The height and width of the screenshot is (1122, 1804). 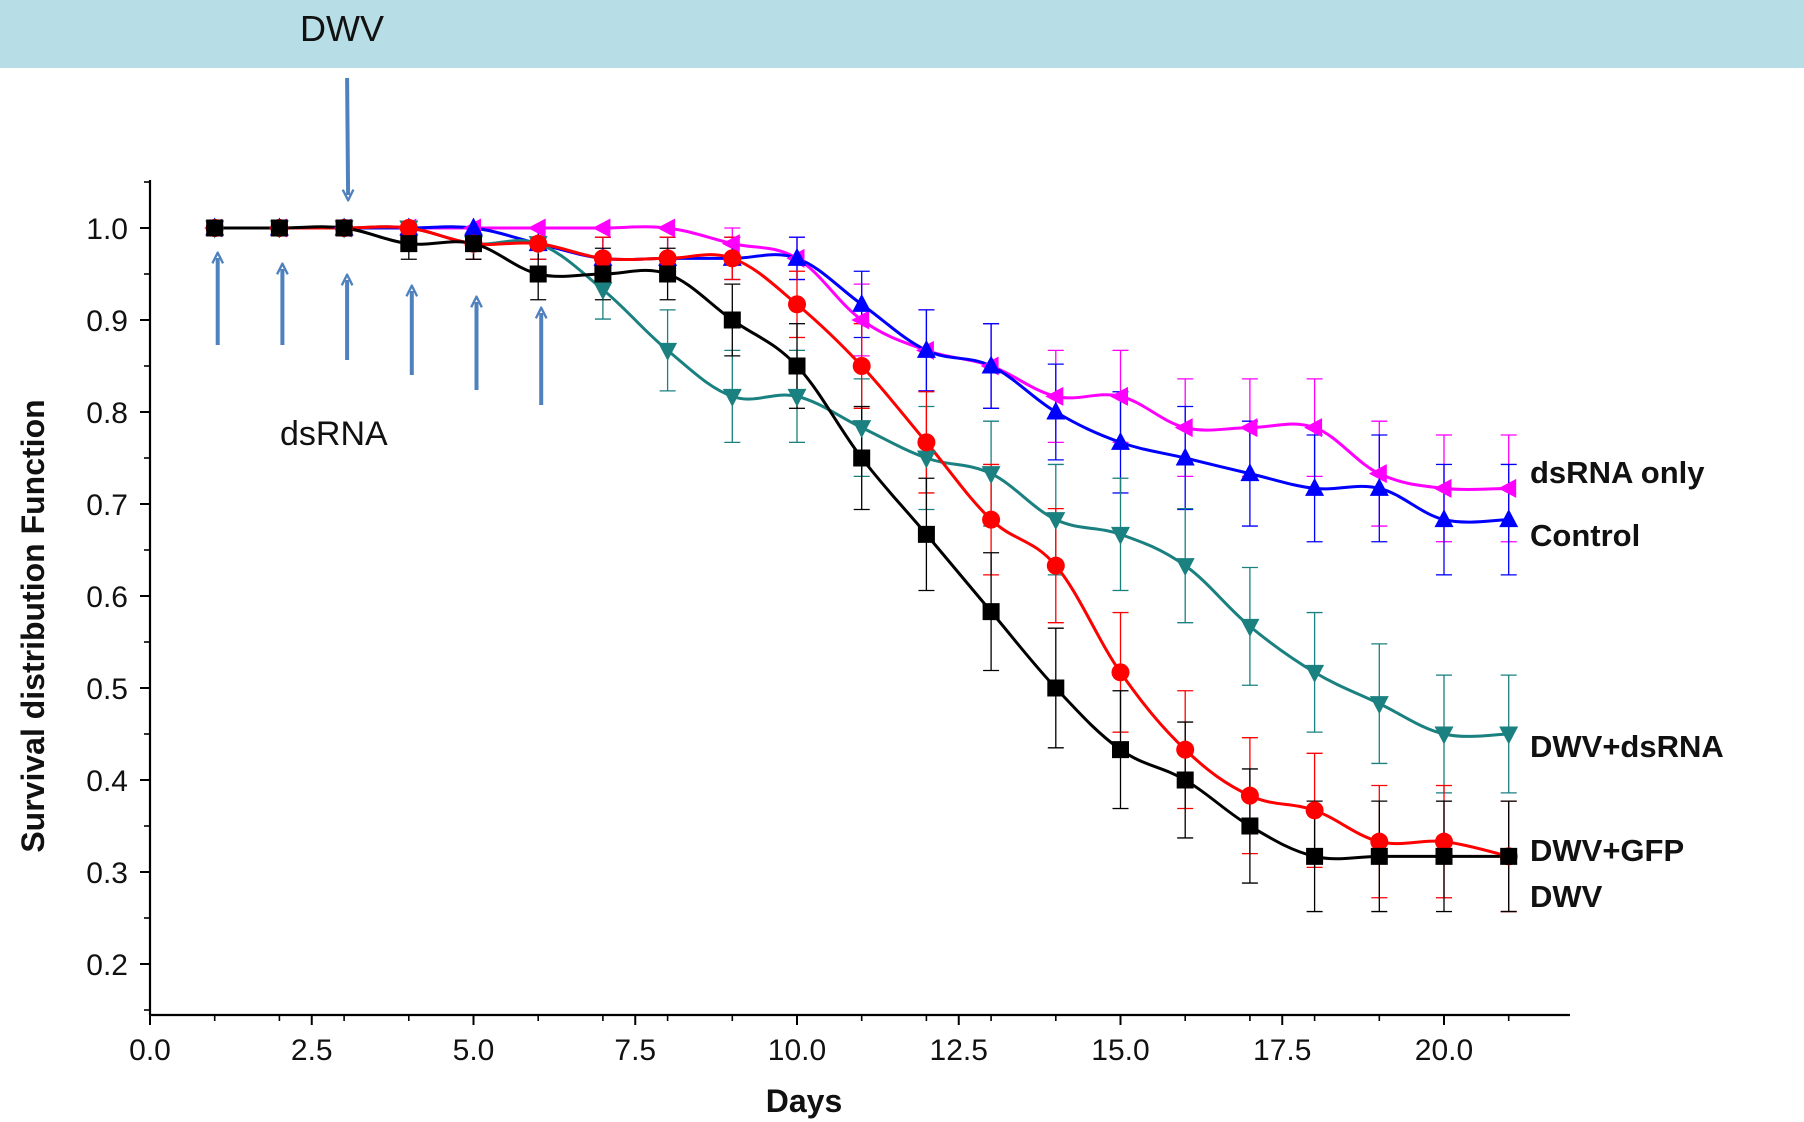 I want to click on series-label-control: Control, so click(x=1585, y=535).